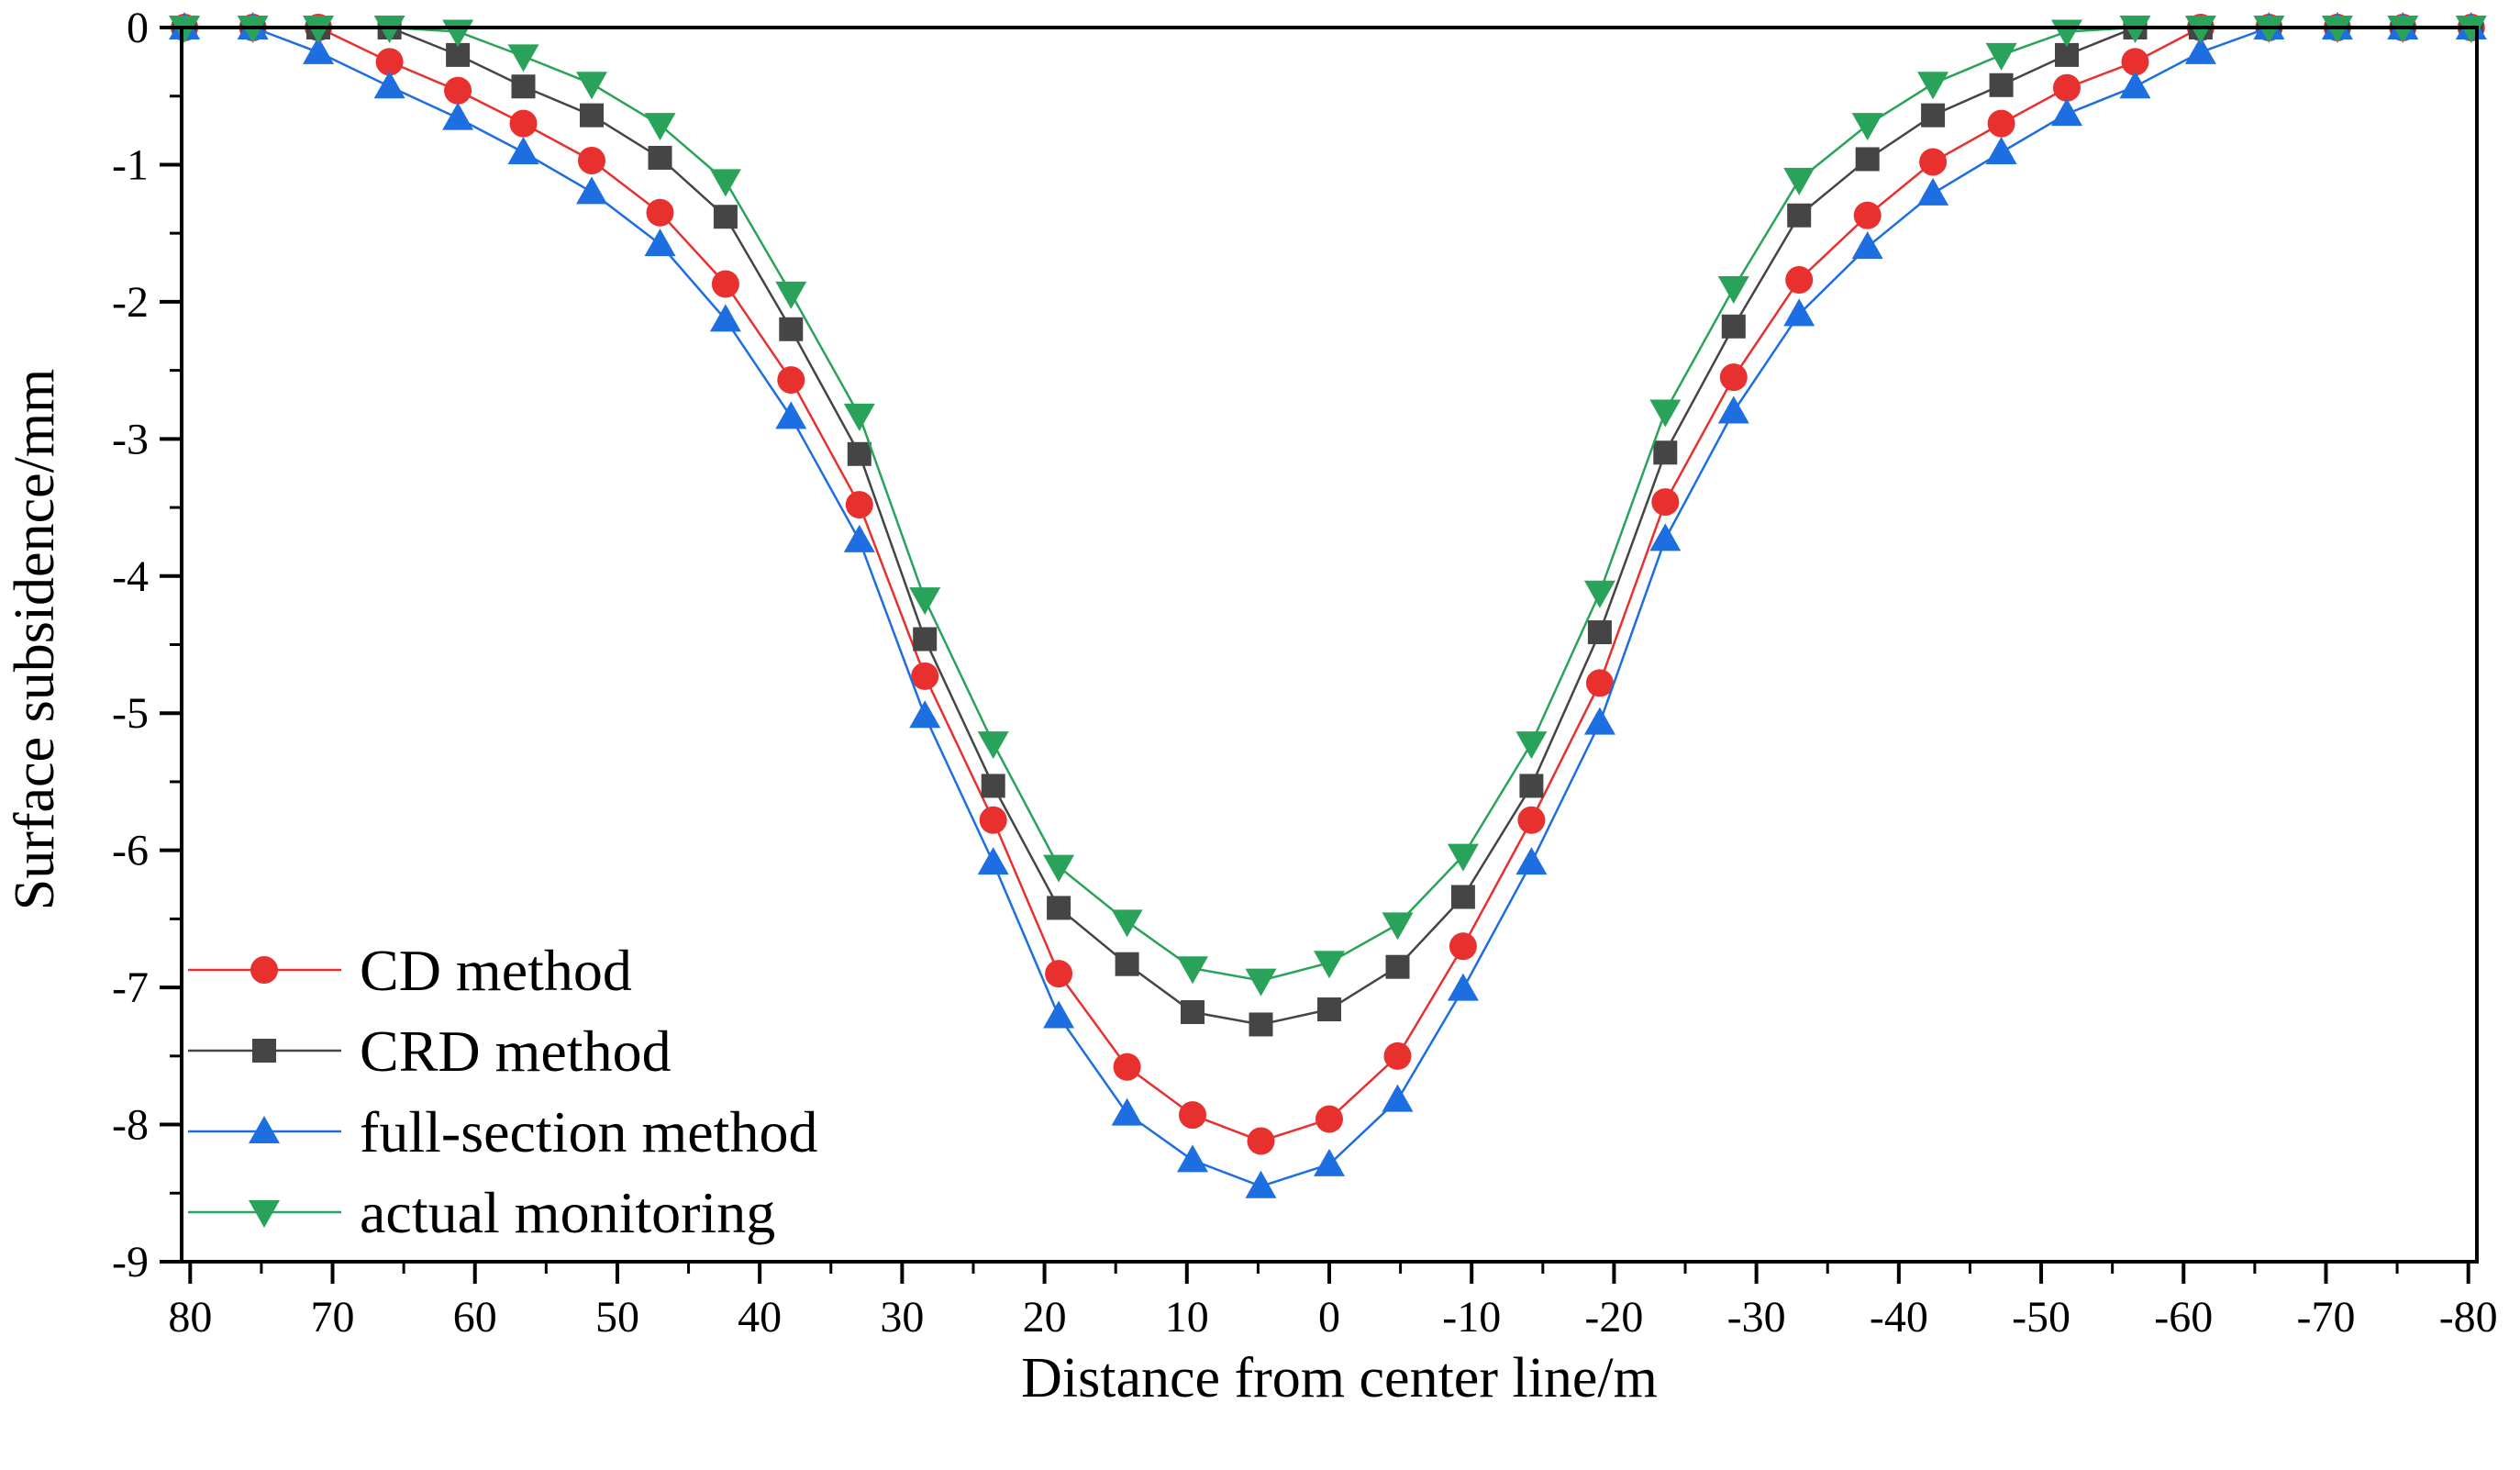 This screenshot has height=1470, width=2520. Describe the element at coordinates (516, 1051) in the screenshot. I see `legend-label: CRD method` at that location.